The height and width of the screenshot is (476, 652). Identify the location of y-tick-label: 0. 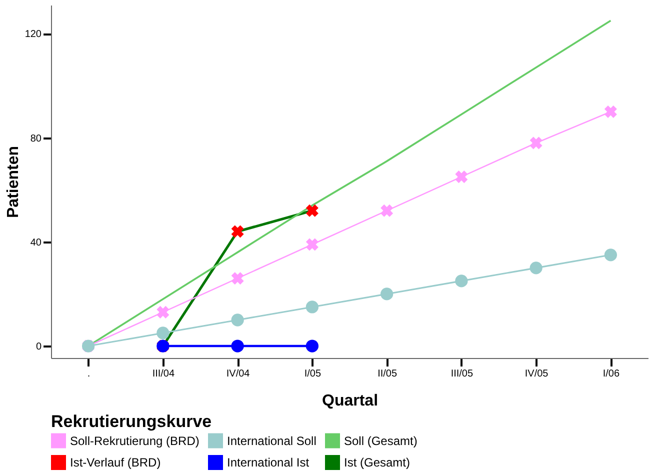
(39, 347).